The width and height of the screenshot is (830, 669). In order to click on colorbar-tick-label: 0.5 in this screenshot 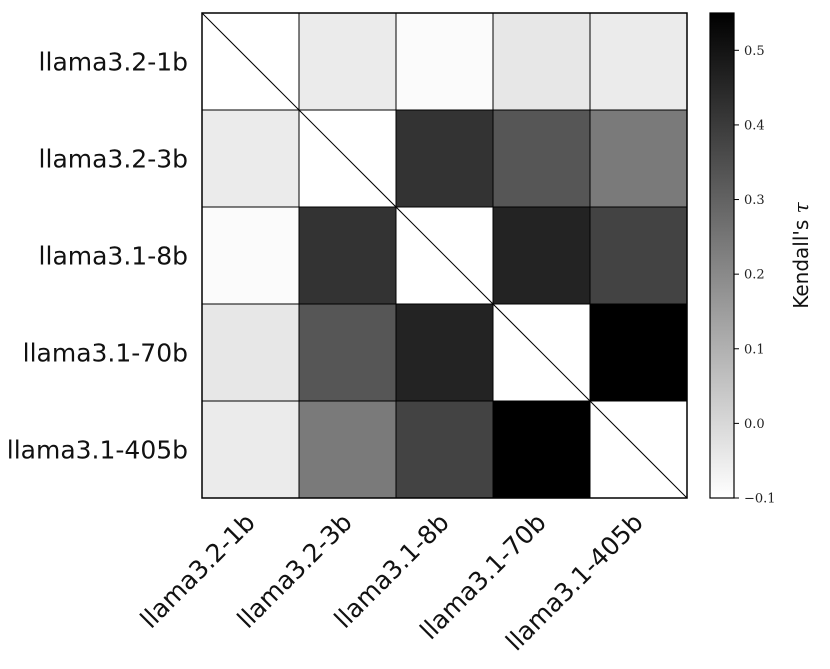, I will do `click(754, 51)`.